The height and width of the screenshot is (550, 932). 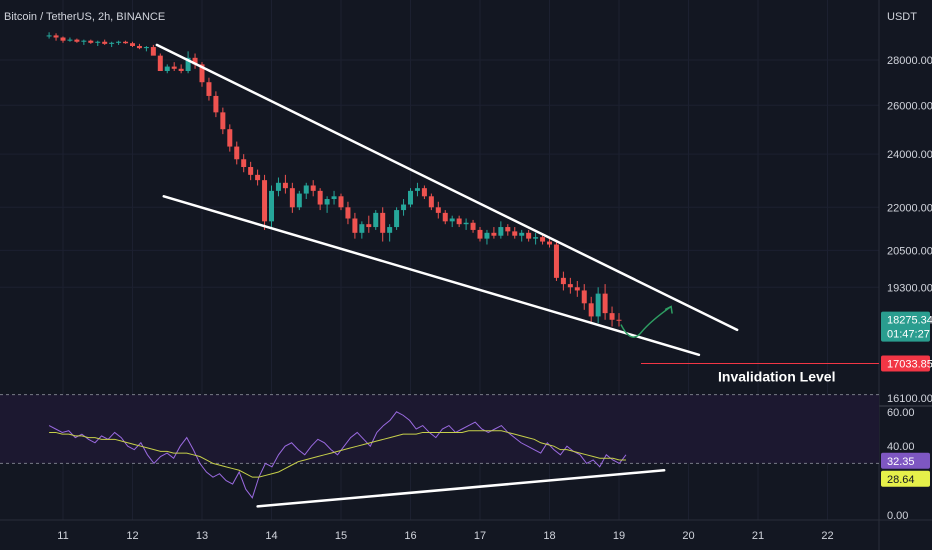 What do you see at coordinates (776, 377) in the screenshot?
I see `invalidation-label: Invalidation Level` at bounding box center [776, 377].